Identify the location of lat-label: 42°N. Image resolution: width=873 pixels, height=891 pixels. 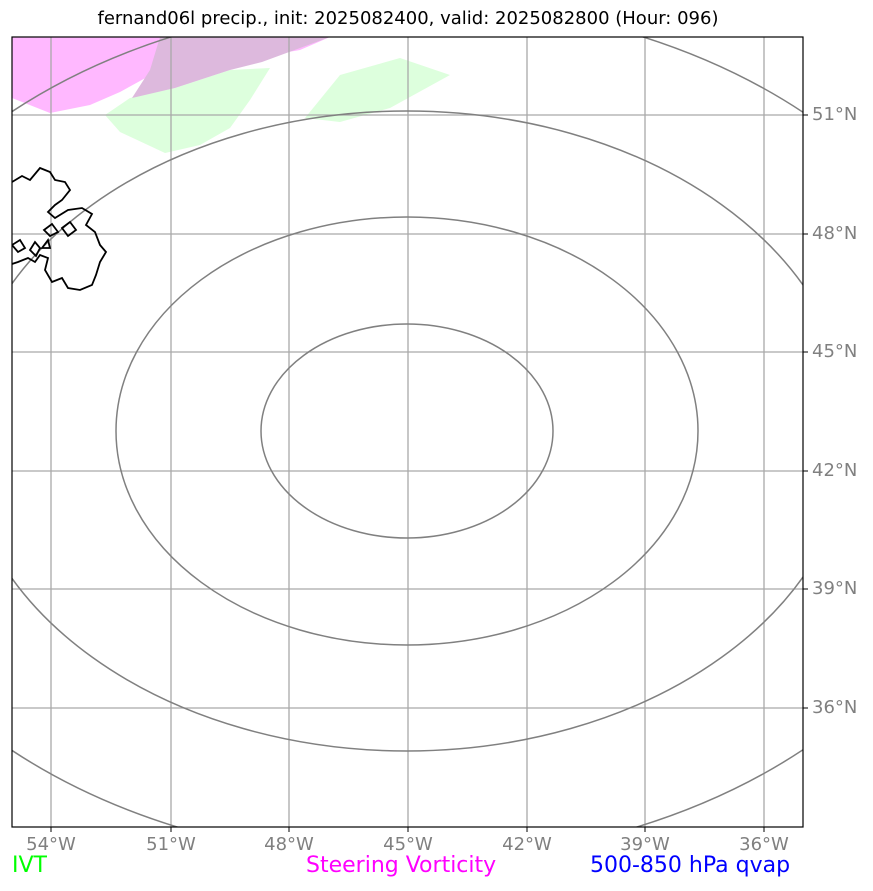
(835, 470).